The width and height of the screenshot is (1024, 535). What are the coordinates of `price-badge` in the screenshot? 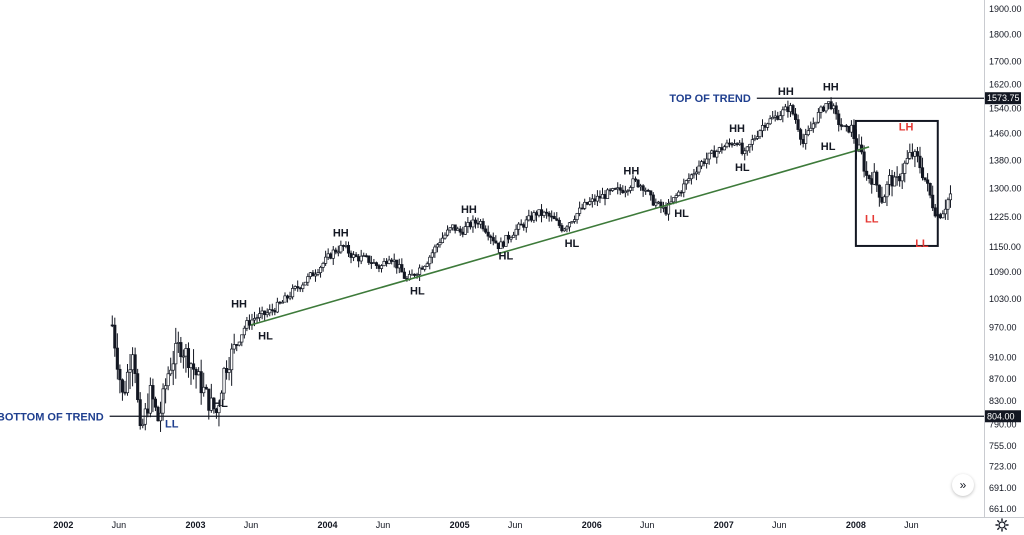 It's located at (1003, 416).